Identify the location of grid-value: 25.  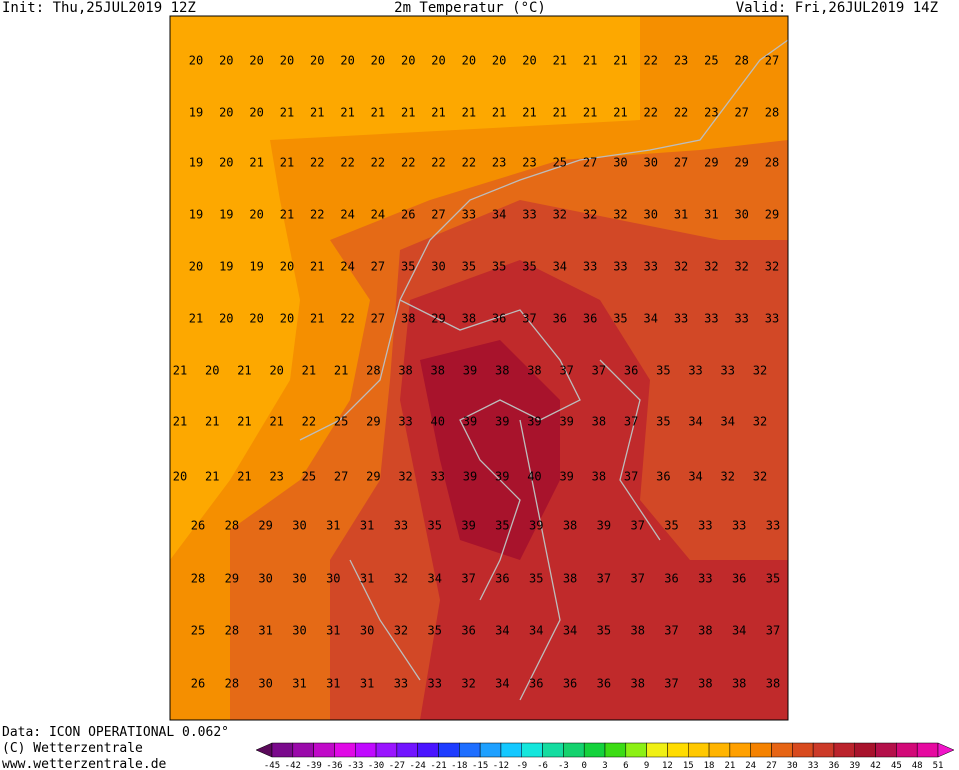
(198, 631).